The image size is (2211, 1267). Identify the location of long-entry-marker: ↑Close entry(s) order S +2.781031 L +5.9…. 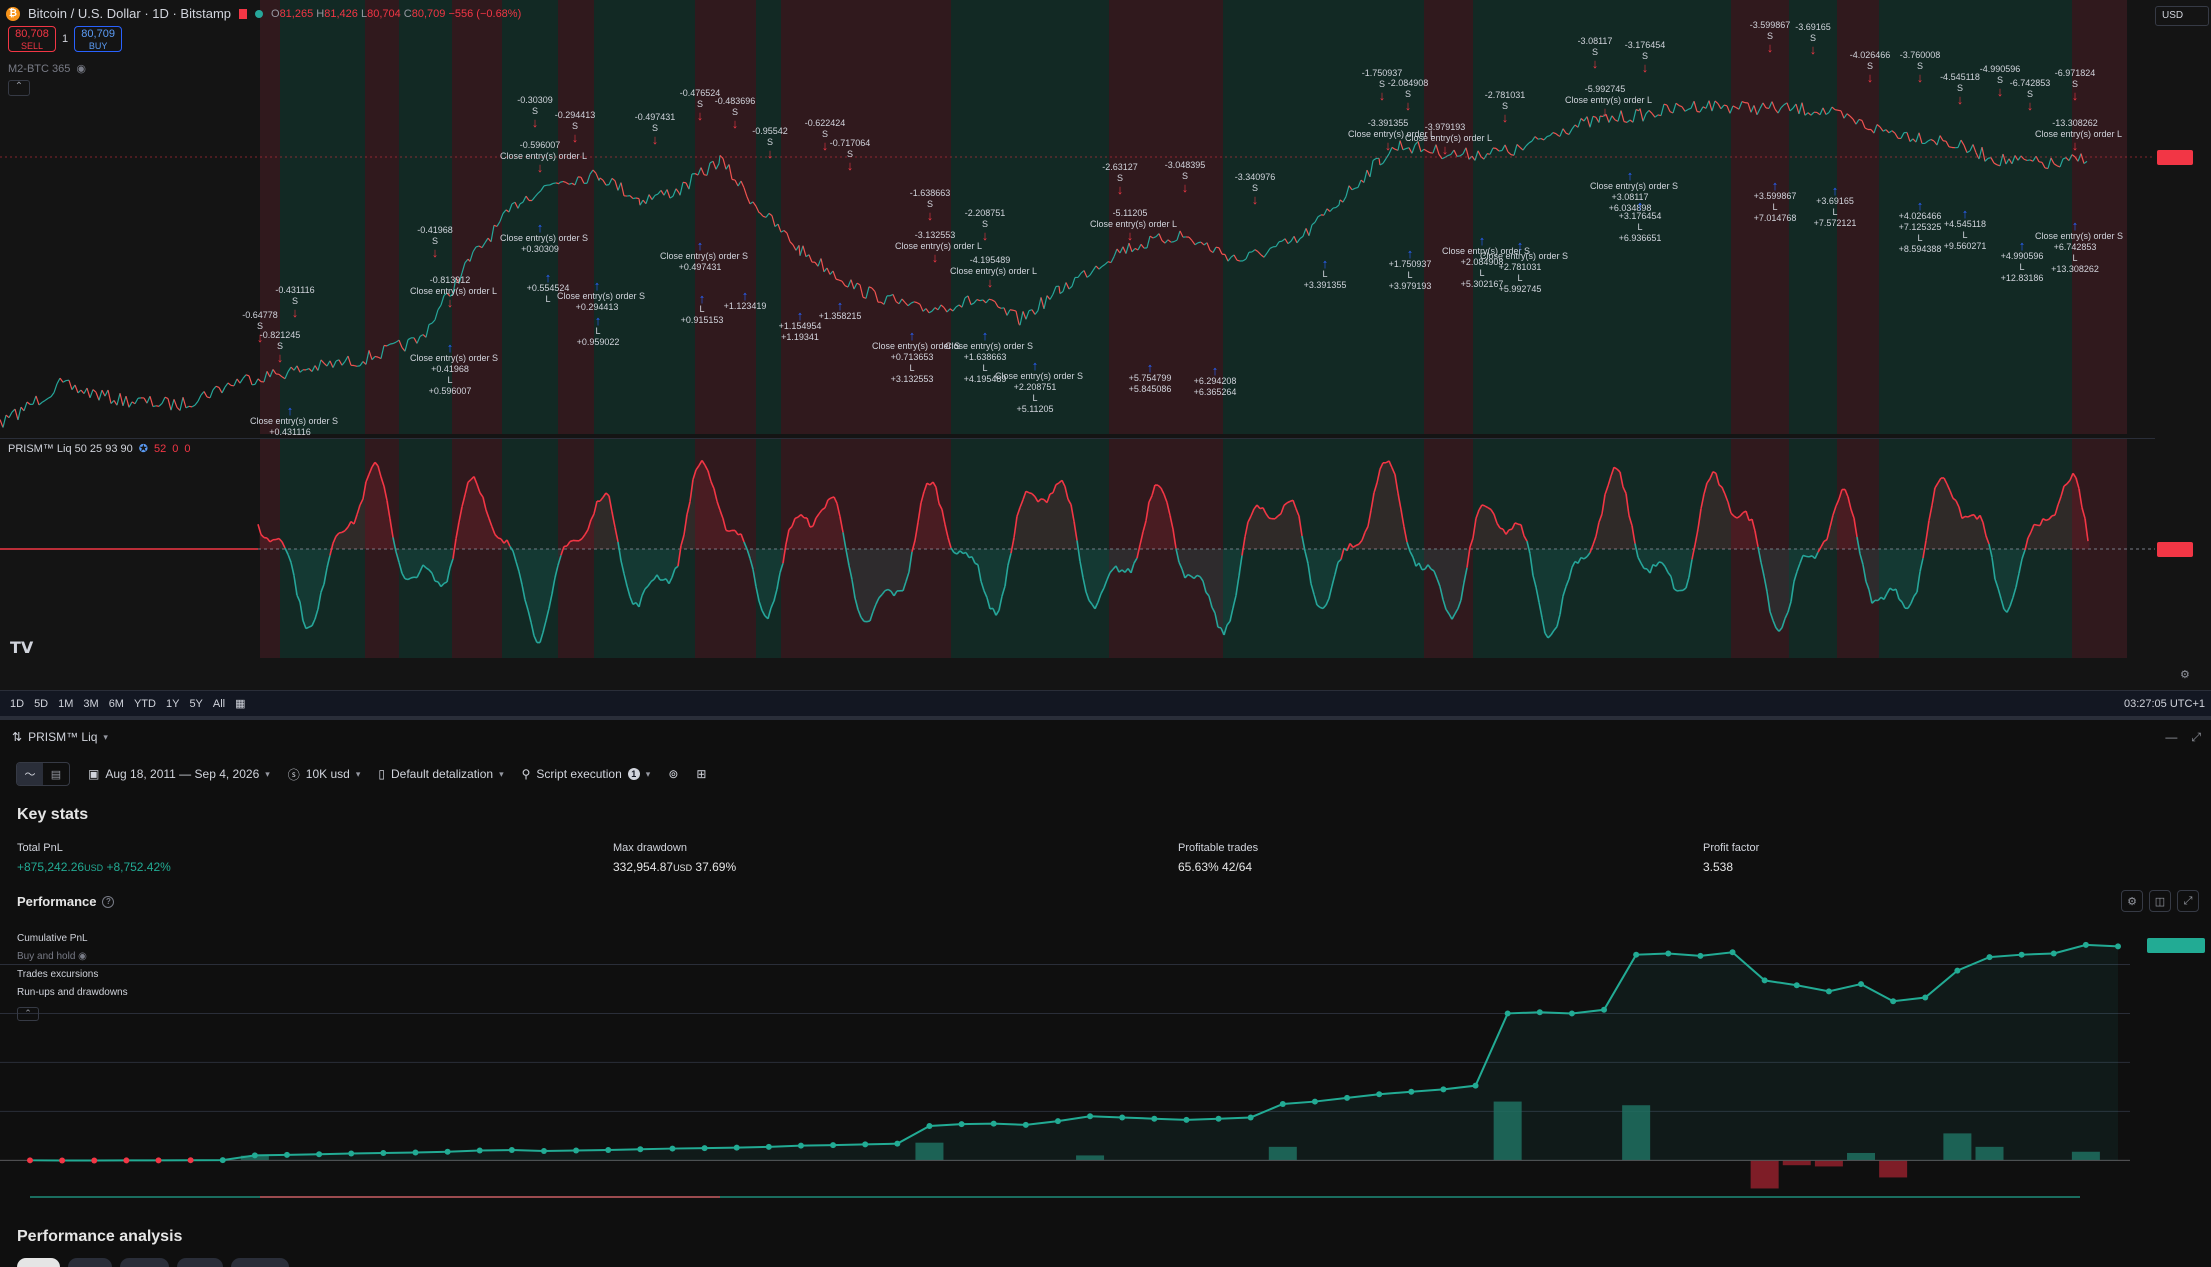
(1524, 267).